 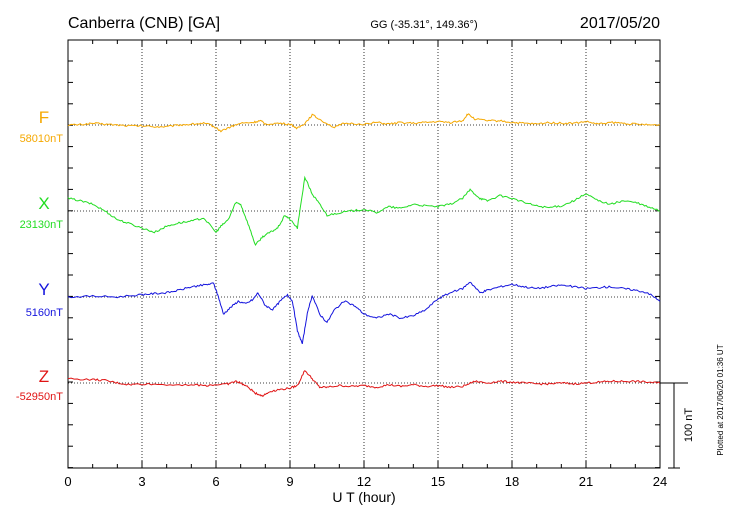 I want to click on scale-label: 100 nT, so click(x=689, y=425).